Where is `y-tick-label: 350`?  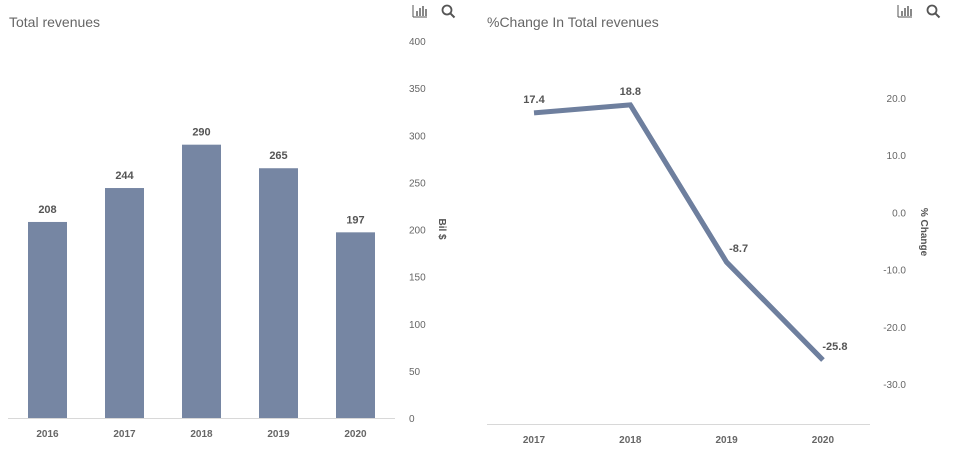
y-tick-label: 350 is located at coordinates (417, 89).